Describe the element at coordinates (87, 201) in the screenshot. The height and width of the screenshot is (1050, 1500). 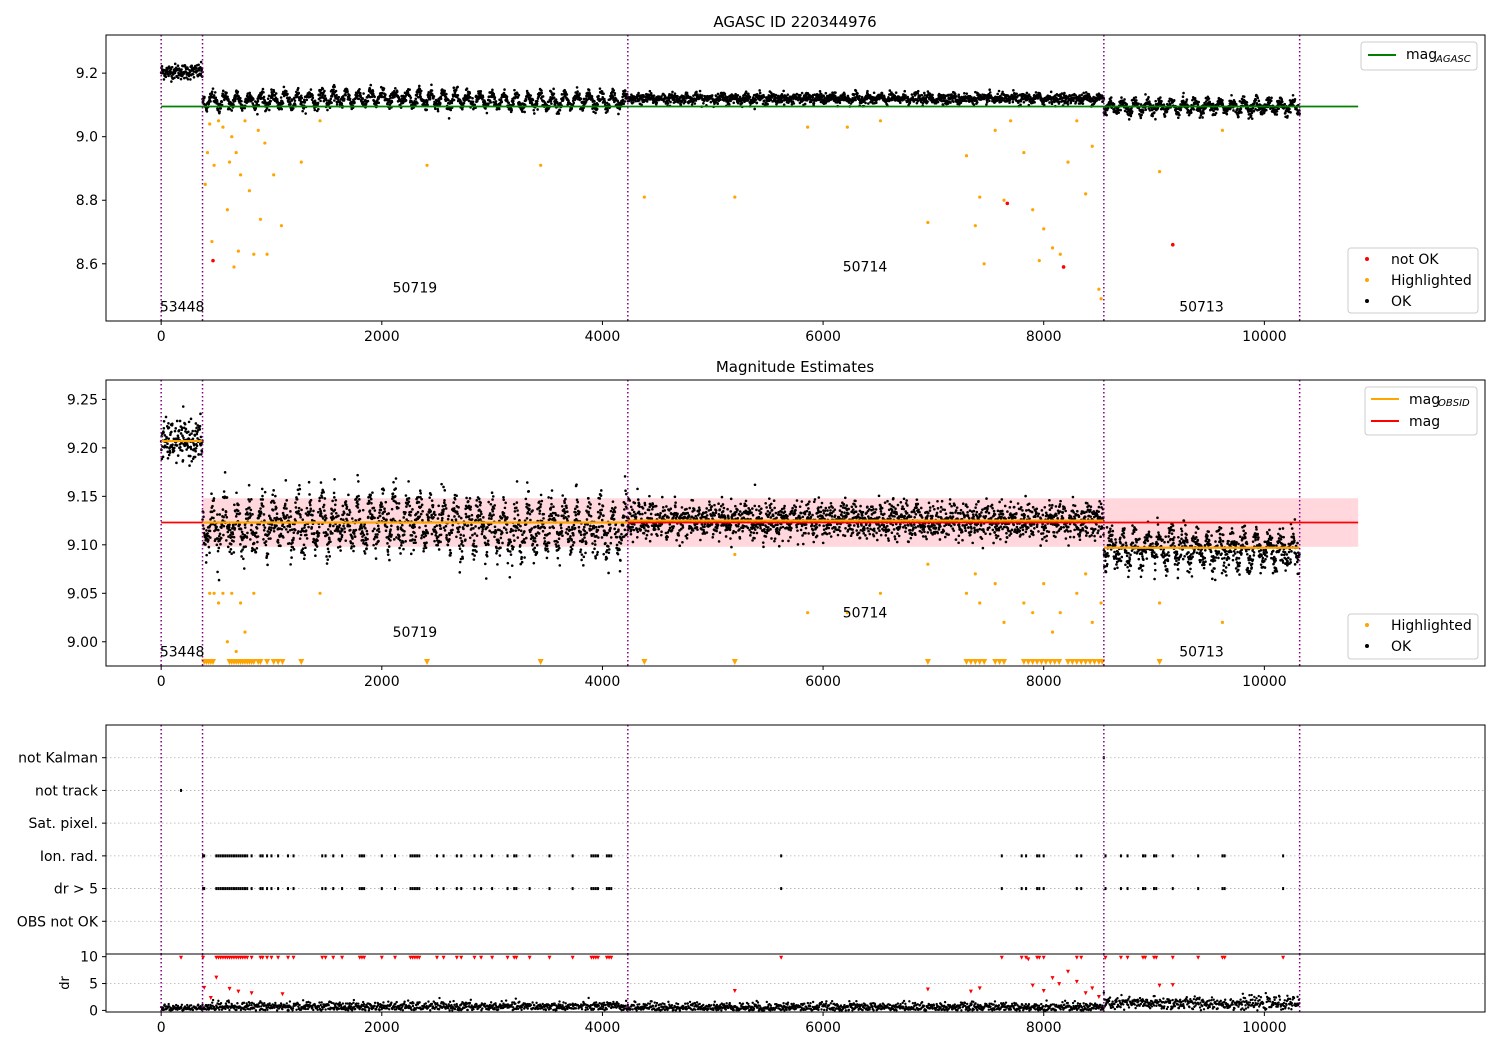
I see `p1-ytick-label: 8.8` at that location.